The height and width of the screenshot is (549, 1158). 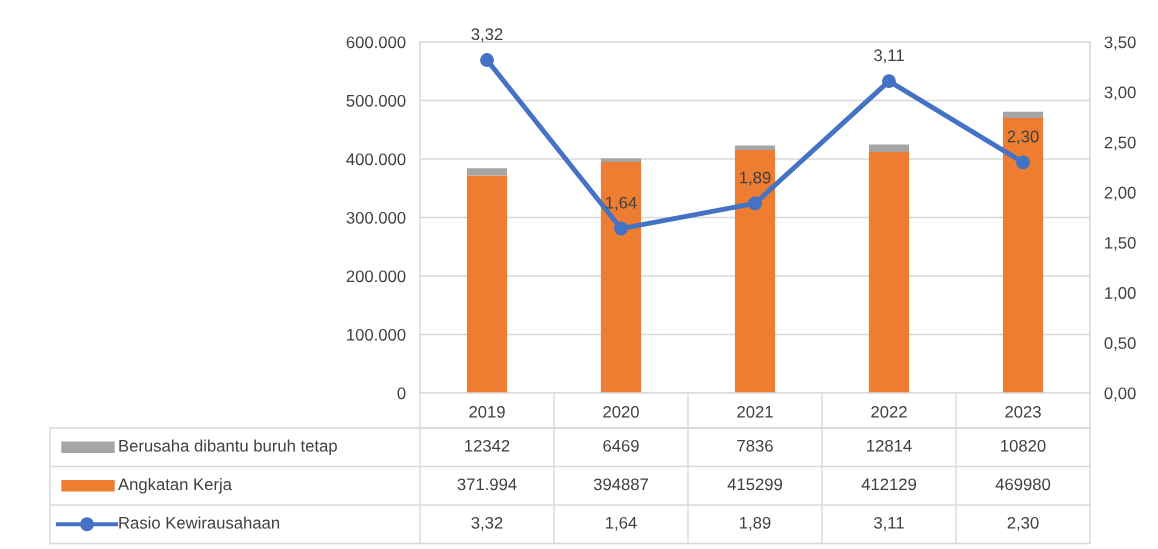 What do you see at coordinates (175, 485) in the screenshot?
I see `legend-label: Angkatan Kerja` at bounding box center [175, 485].